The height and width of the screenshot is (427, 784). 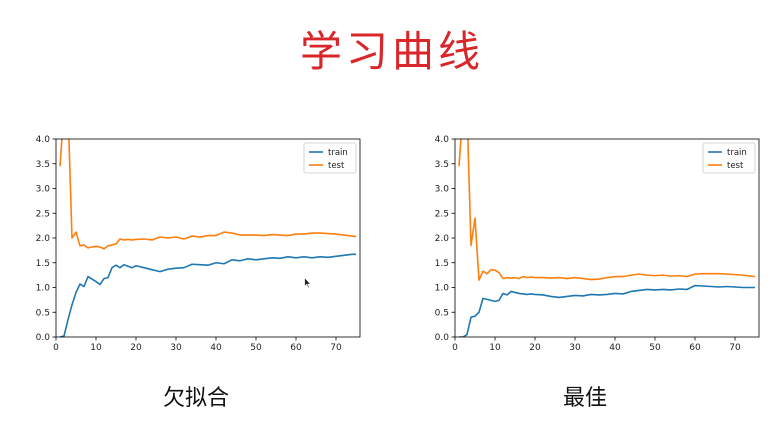 What do you see at coordinates (308, 283) in the screenshot?
I see `mouse-cursor-icon` at bounding box center [308, 283].